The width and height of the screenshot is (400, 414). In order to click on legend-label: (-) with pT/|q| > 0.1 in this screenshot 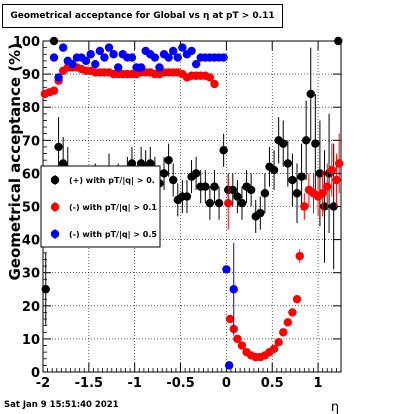, I will do `click(113, 207)`.